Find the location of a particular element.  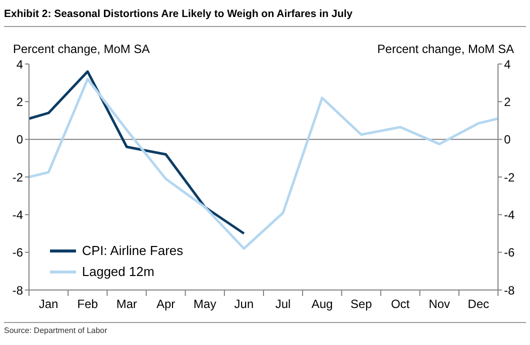

y2-tick-label: -8 is located at coordinates (509, 290).